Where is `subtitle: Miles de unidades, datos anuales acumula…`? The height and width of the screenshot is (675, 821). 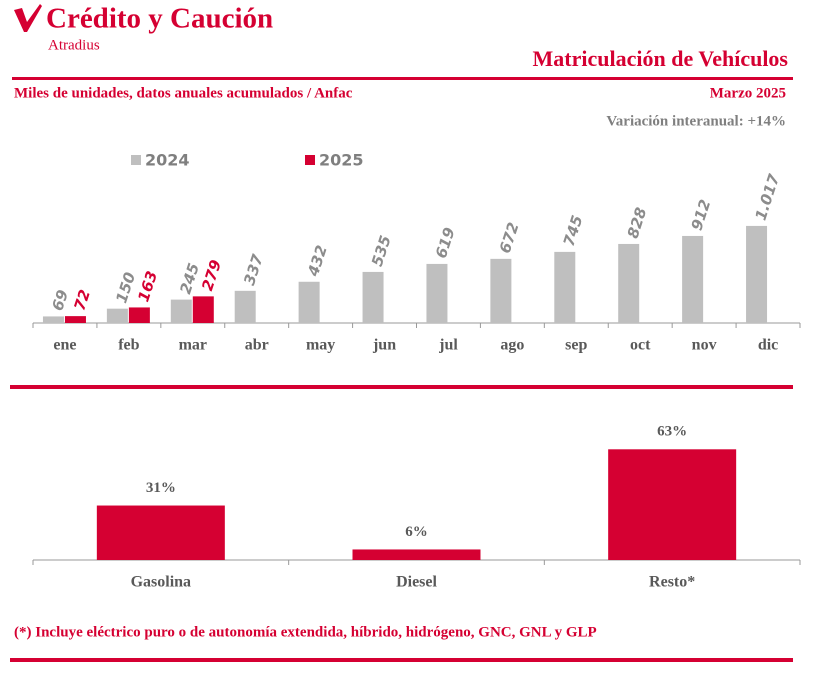 subtitle: Miles de unidades, datos anuales acumula… is located at coordinates (183, 93).